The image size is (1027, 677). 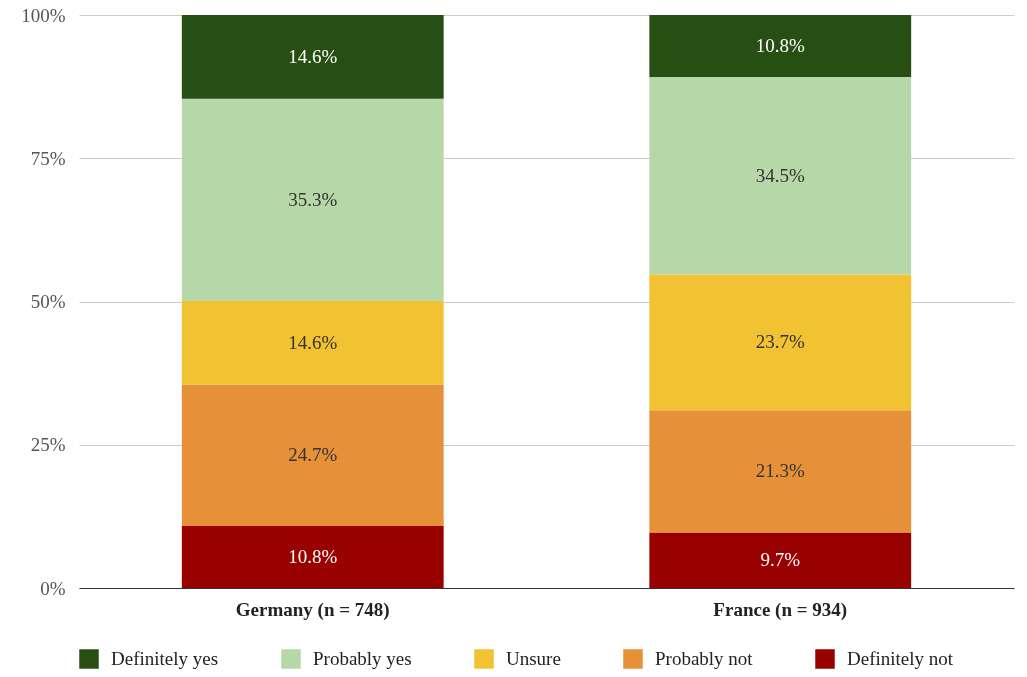 What do you see at coordinates (43, 15) in the screenshot?
I see `y-tick-label: 100%` at bounding box center [43, 15].